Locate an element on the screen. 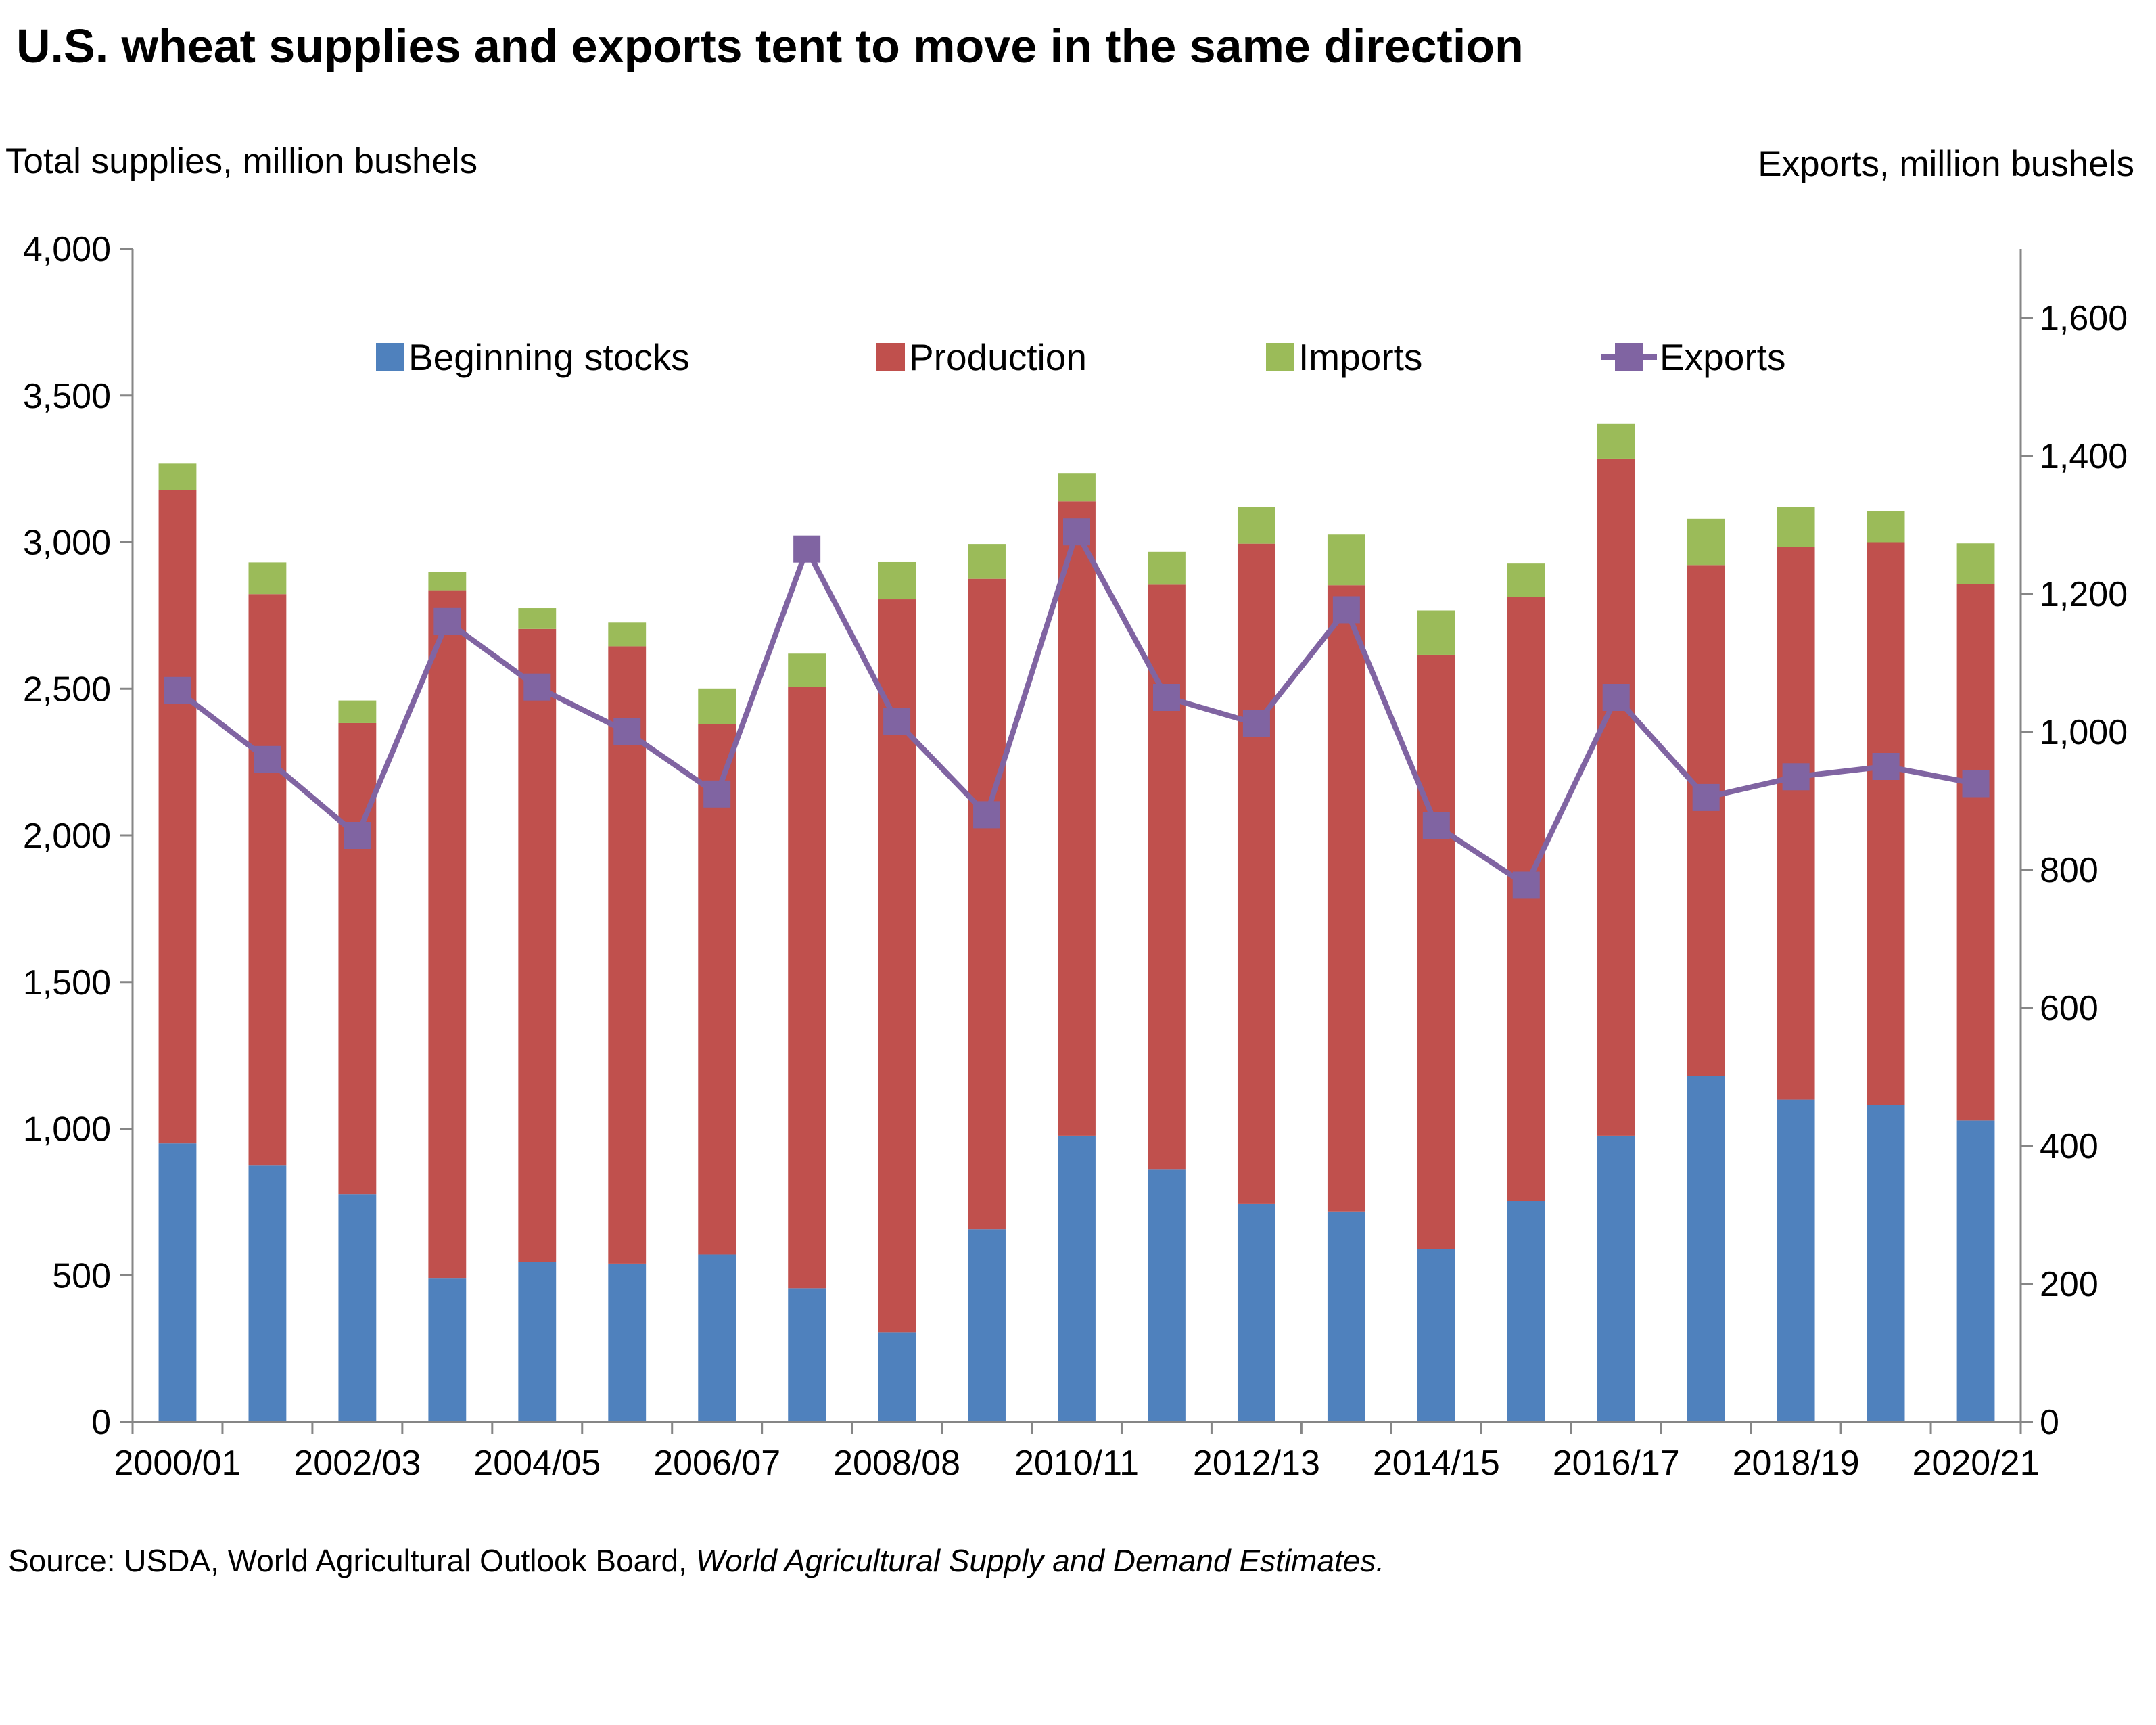 The width and height of the screenshot is (2156, 1725). y-left-tick-label: 500 is located at coordinates (81, 1275).